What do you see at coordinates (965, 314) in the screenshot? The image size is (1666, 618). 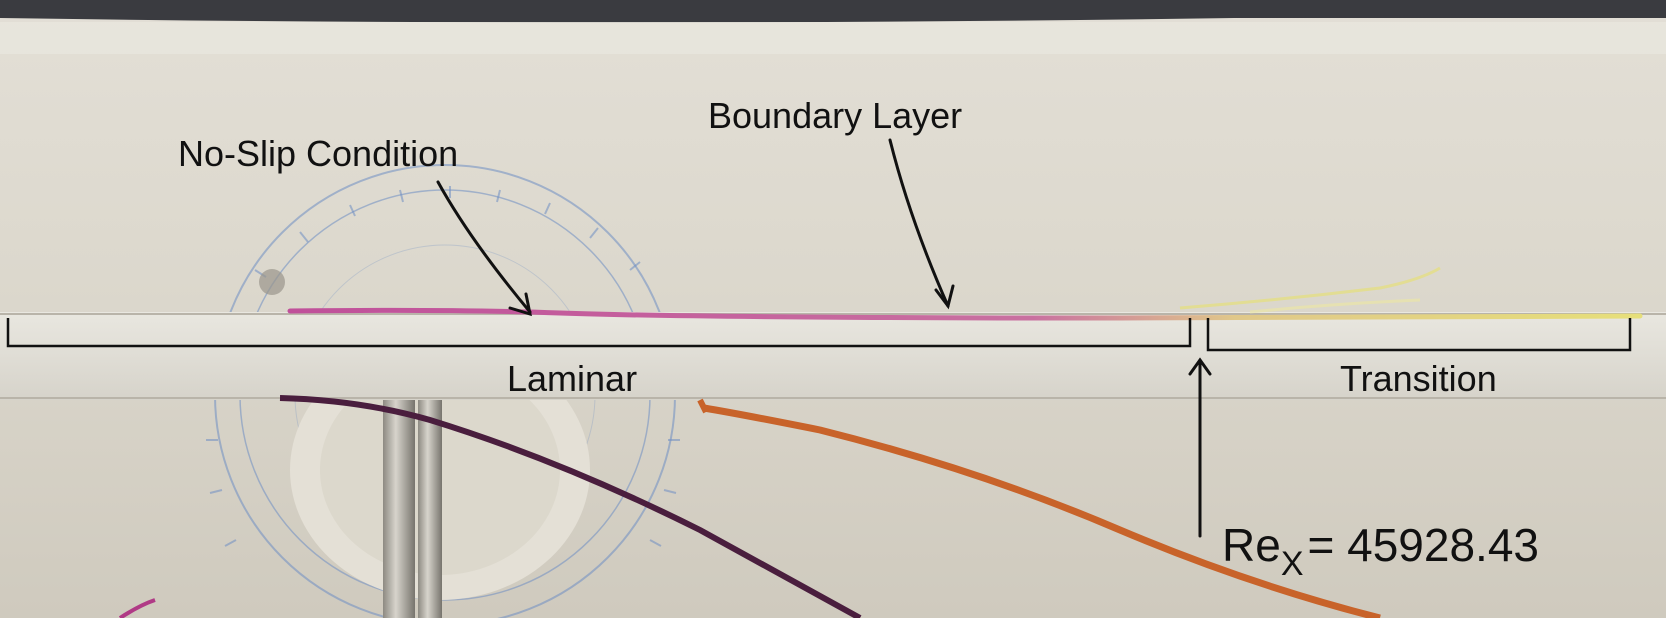 I see `dye-streak` at bounding box center [965, 314].